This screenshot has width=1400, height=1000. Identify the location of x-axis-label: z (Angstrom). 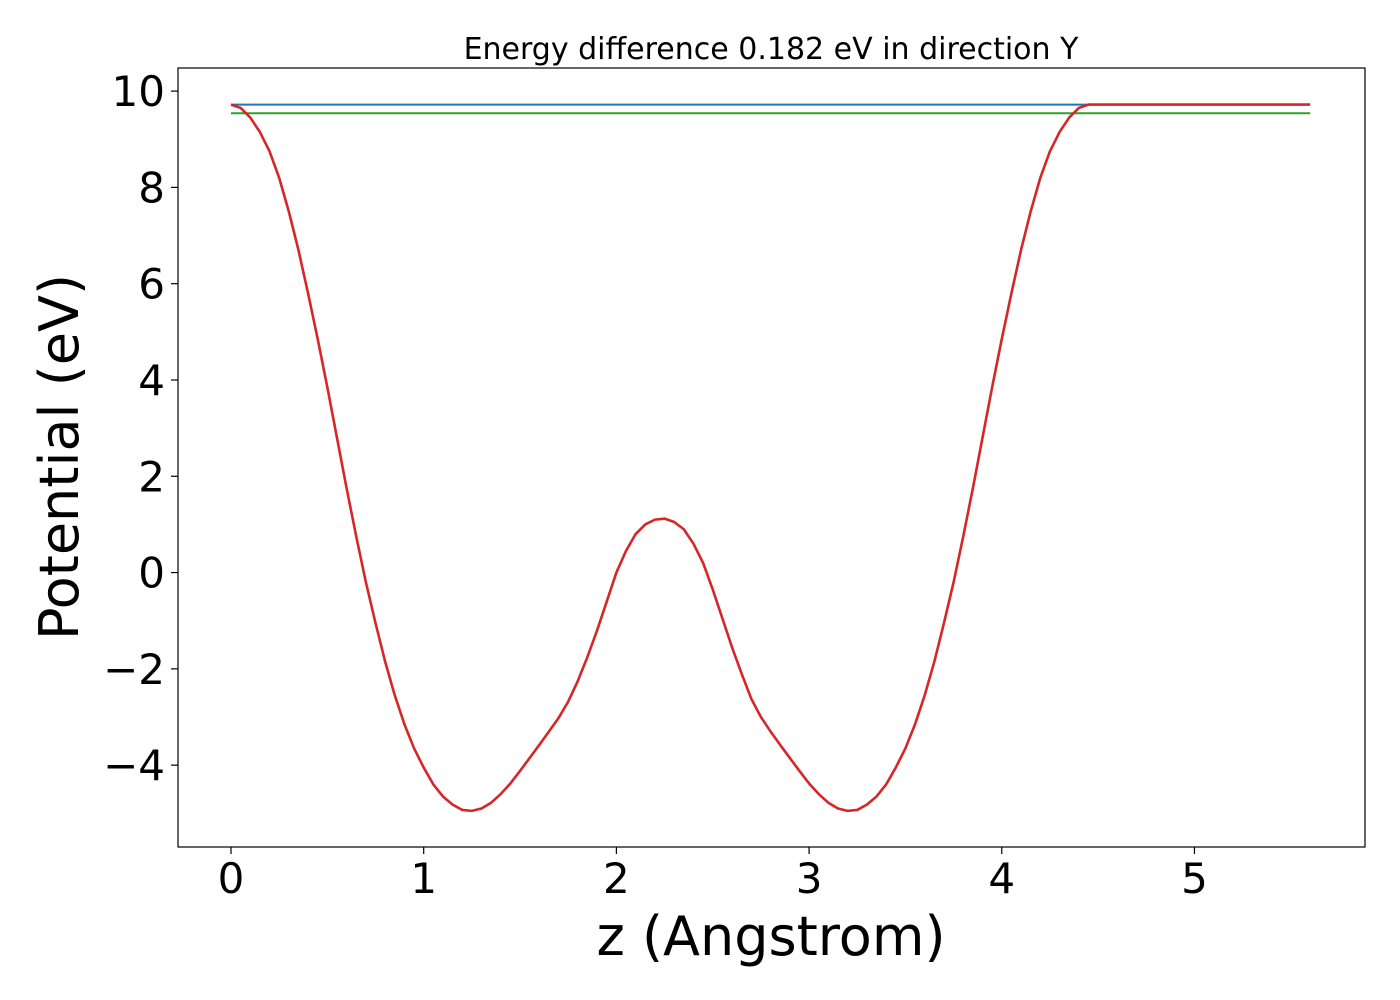
(770, 936).